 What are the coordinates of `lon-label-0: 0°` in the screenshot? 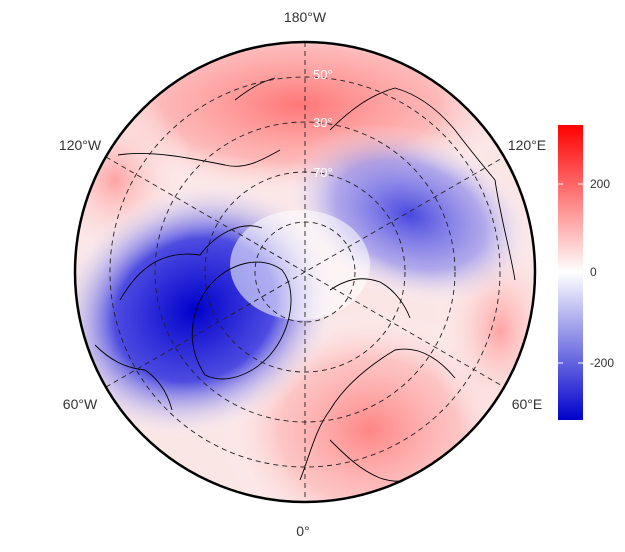 It's located at (302, 531).